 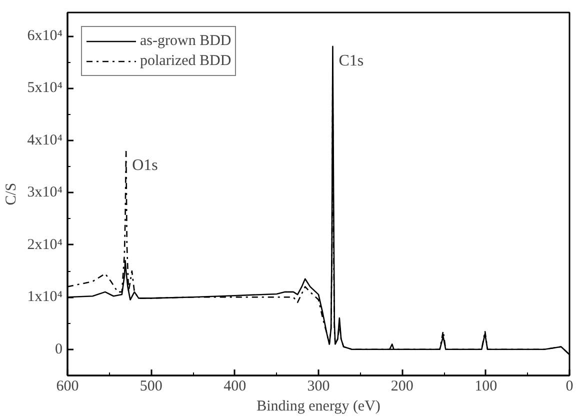 I want to click on legend-label: polarized BDD, so click(x=186, y=61).